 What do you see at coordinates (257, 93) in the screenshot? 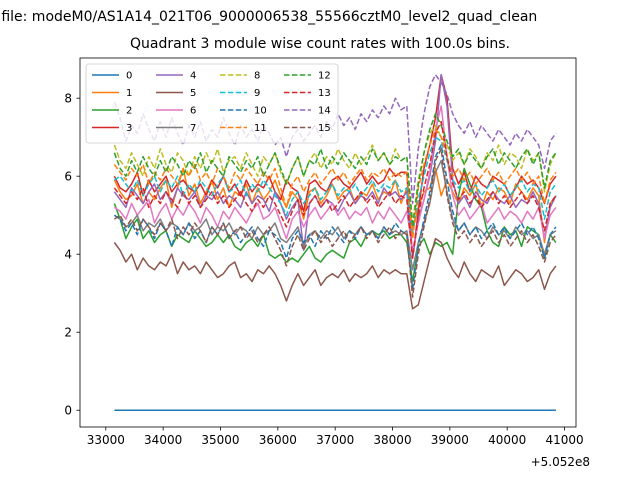
I see `legend-label-9: 9` at bounding box center [257, 93].